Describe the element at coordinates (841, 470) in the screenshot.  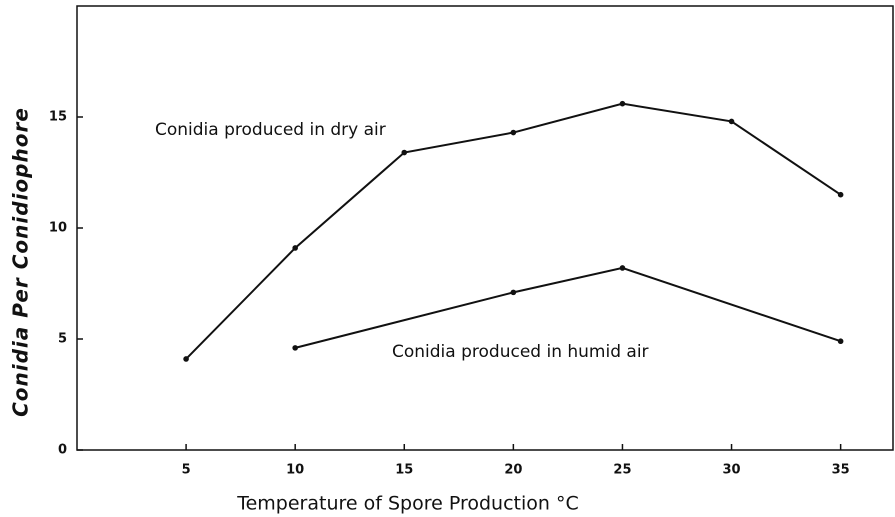
I see `x-tick-label: 35` at that location.